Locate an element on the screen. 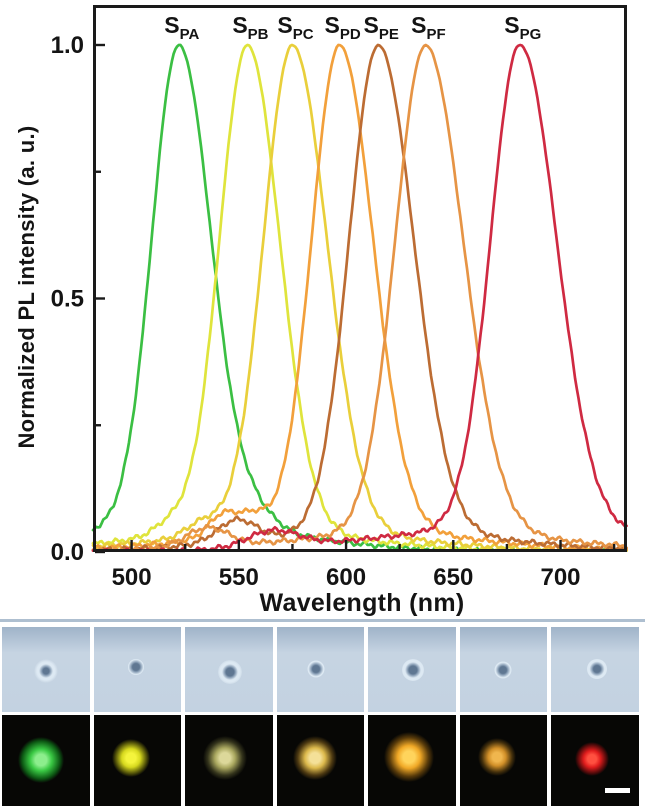 This screenshot has width=645, height=810. series-label-S_PE: SPE is located at coordinates (381, 27).